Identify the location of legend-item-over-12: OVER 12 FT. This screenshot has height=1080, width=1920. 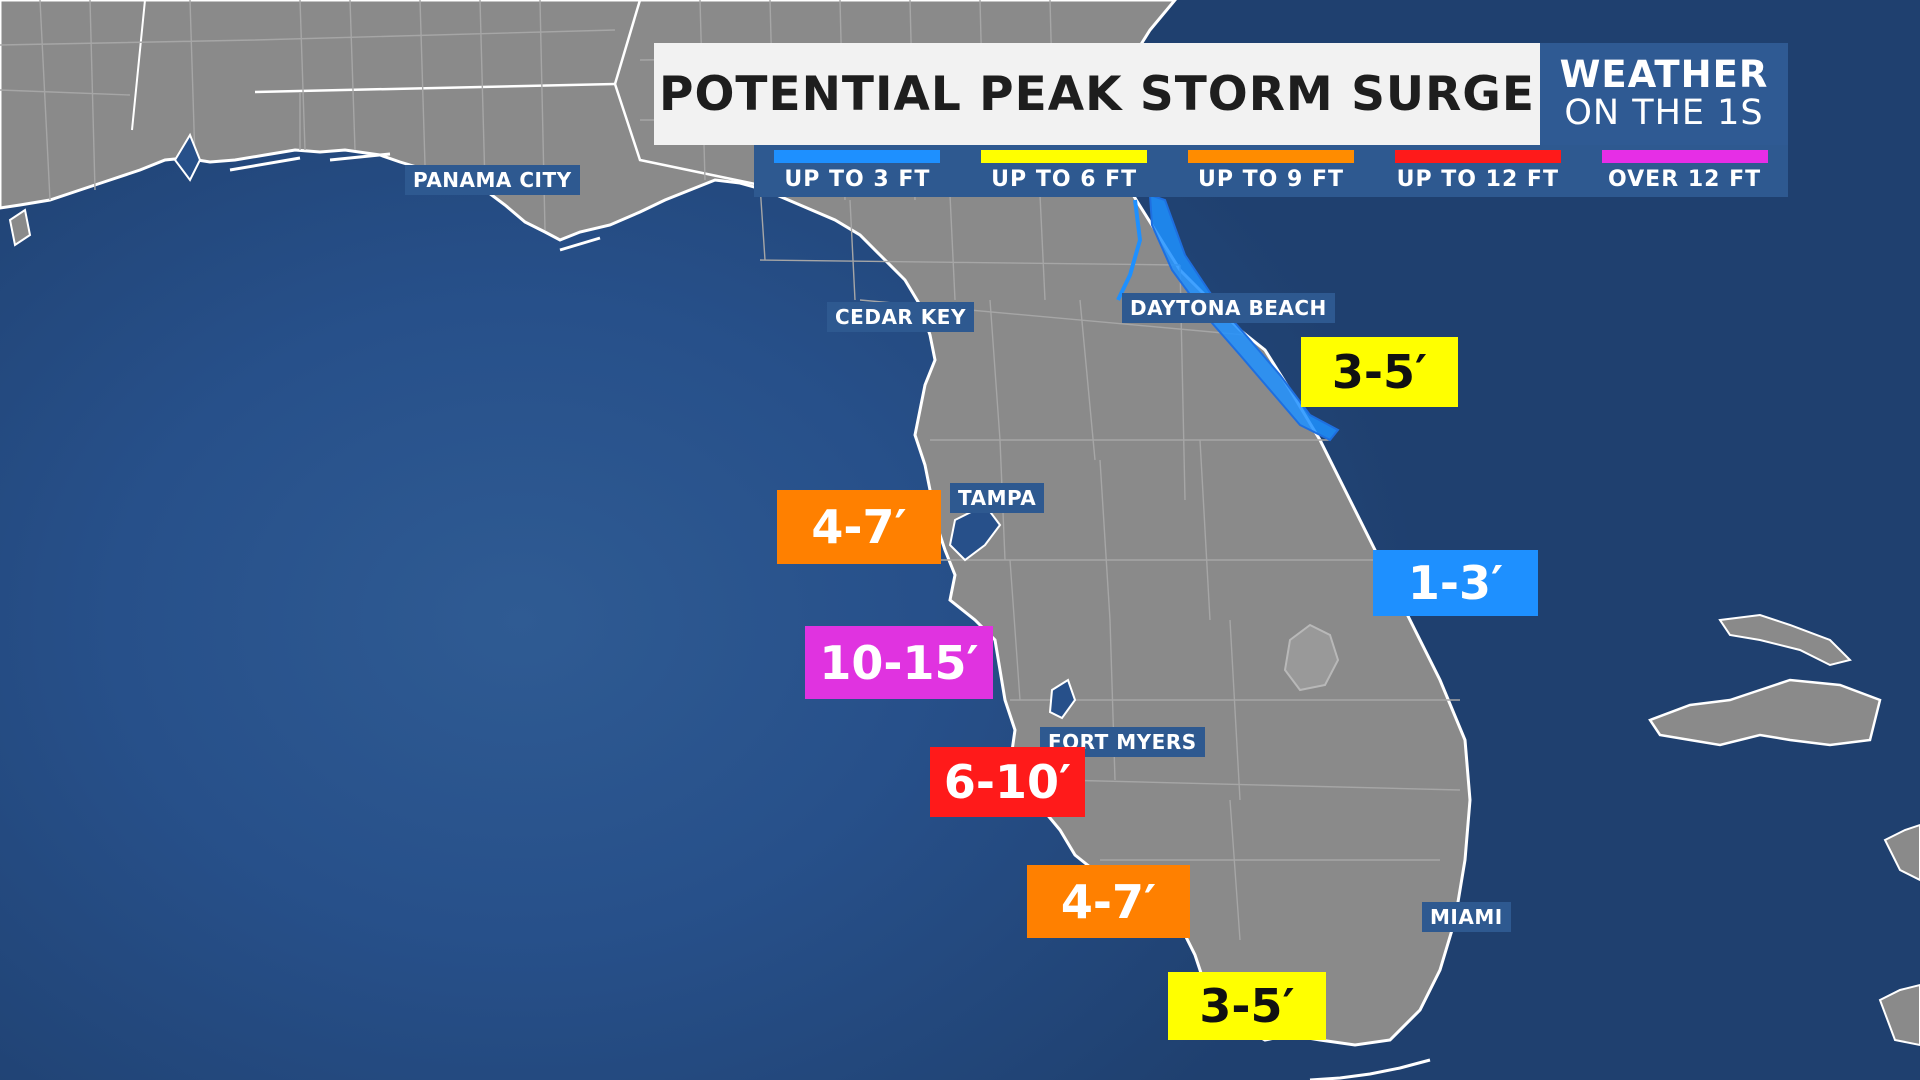
(1684, 171).